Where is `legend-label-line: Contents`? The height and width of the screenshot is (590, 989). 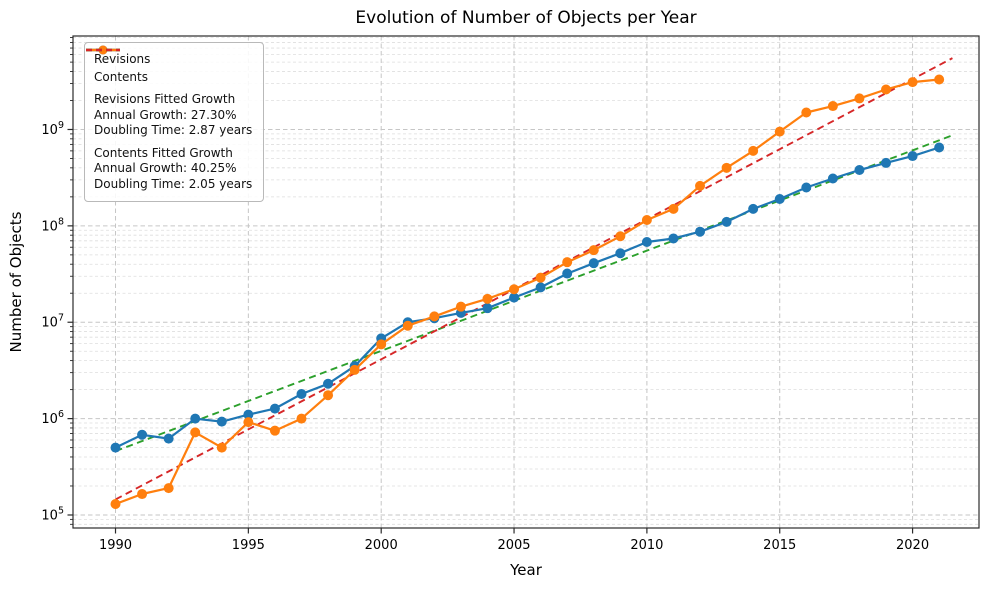 legend-label-line: Contents is located at coordinates (121, 76).